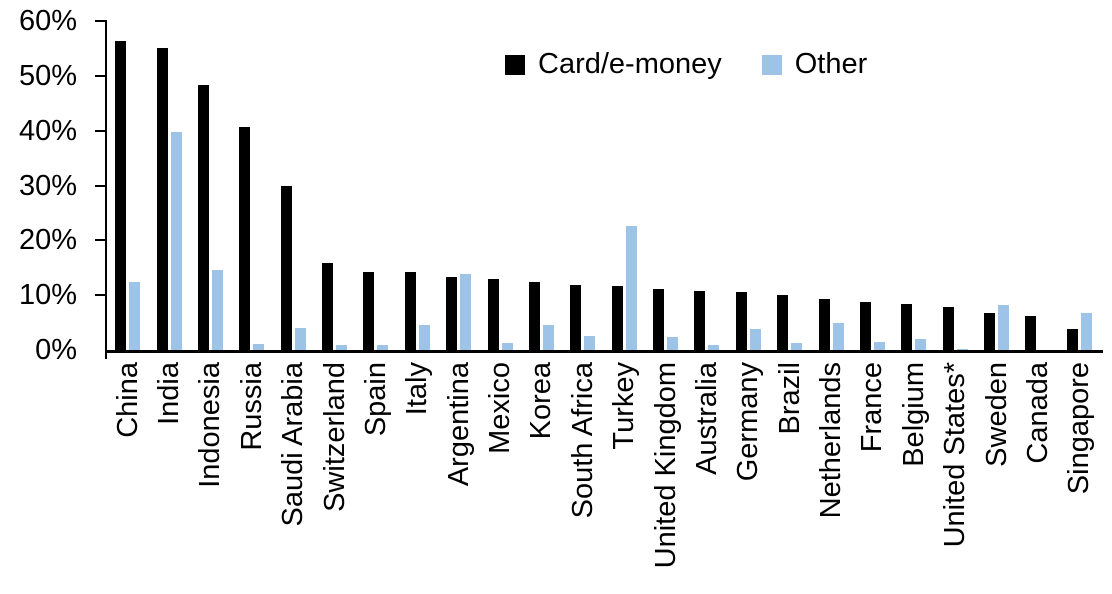  What do you see at coordinates (245, 238) in the screenshot?
I see `bar-card-e-money-russia` at bounding box center [245, 238].